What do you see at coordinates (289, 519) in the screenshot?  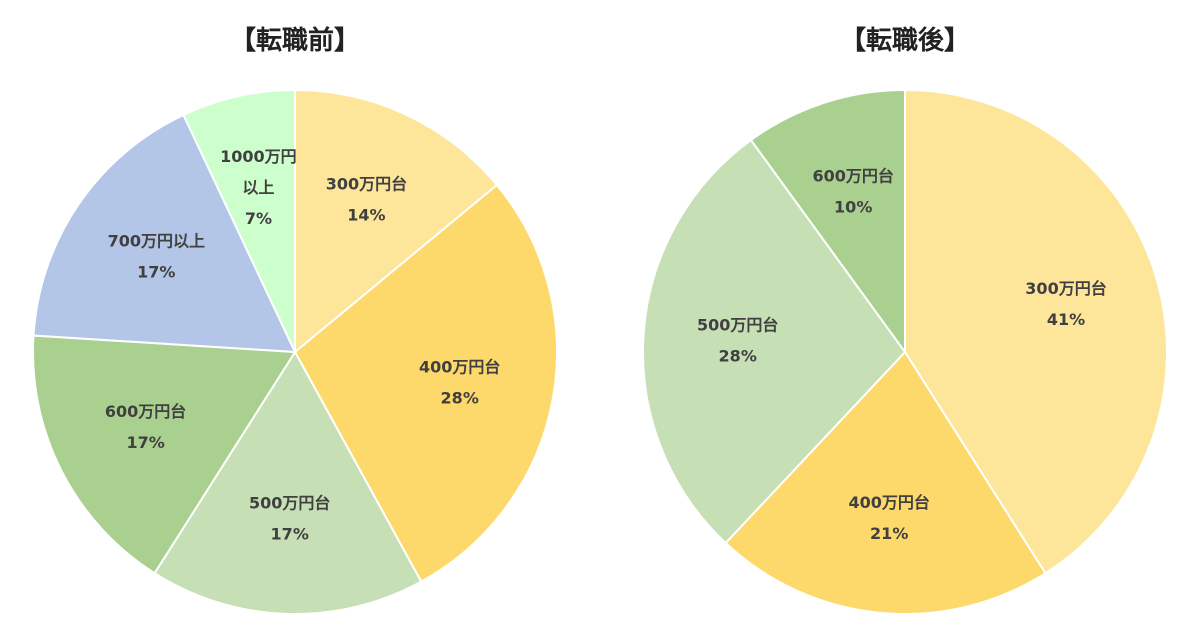 I see `slice-label-before-2: 500万円台 17%` at bounding box center [289, 519].